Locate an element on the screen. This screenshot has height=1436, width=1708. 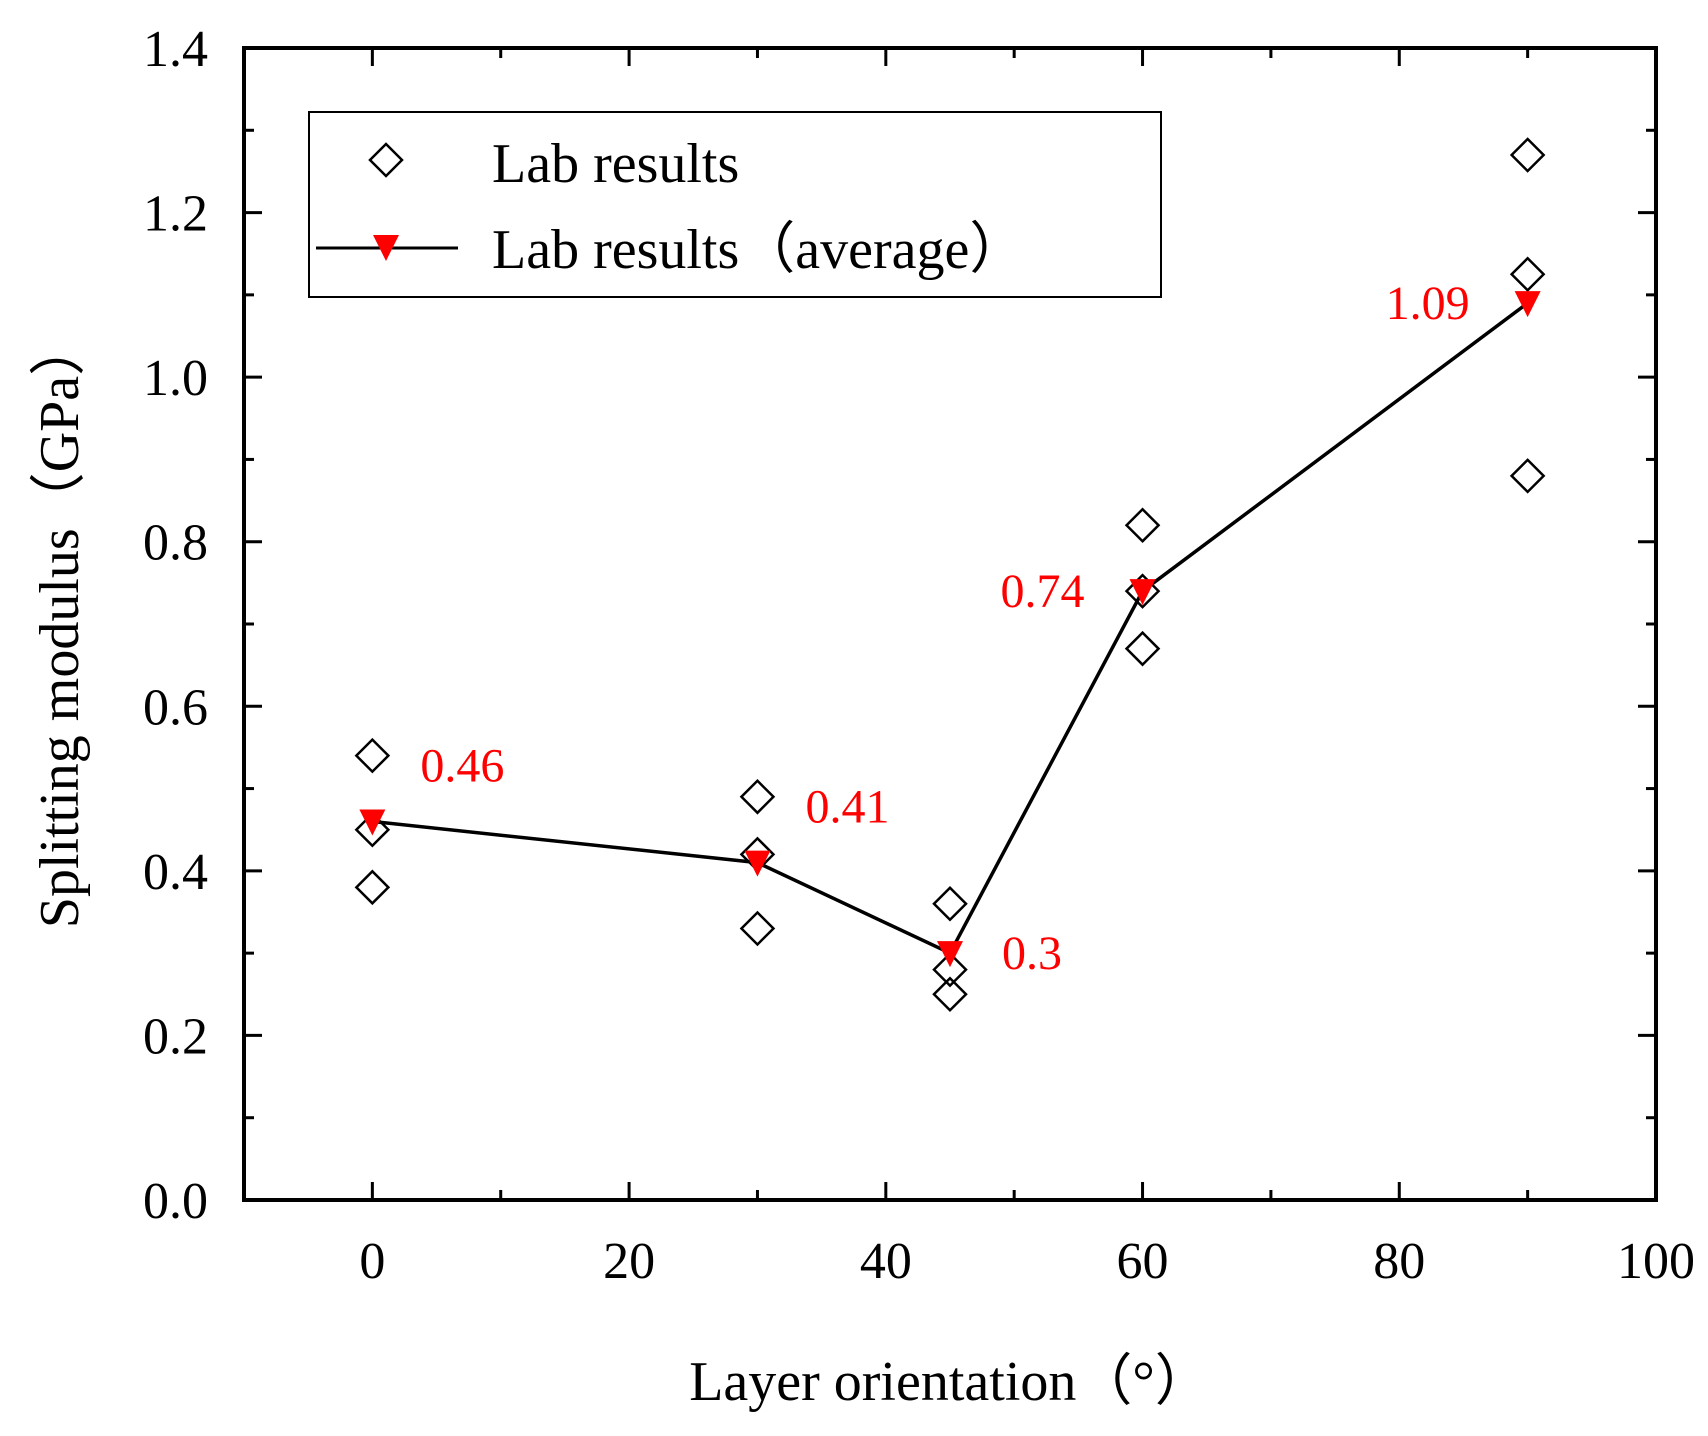
x-tick-label: 100 is located at coordinates (1656, 1261).